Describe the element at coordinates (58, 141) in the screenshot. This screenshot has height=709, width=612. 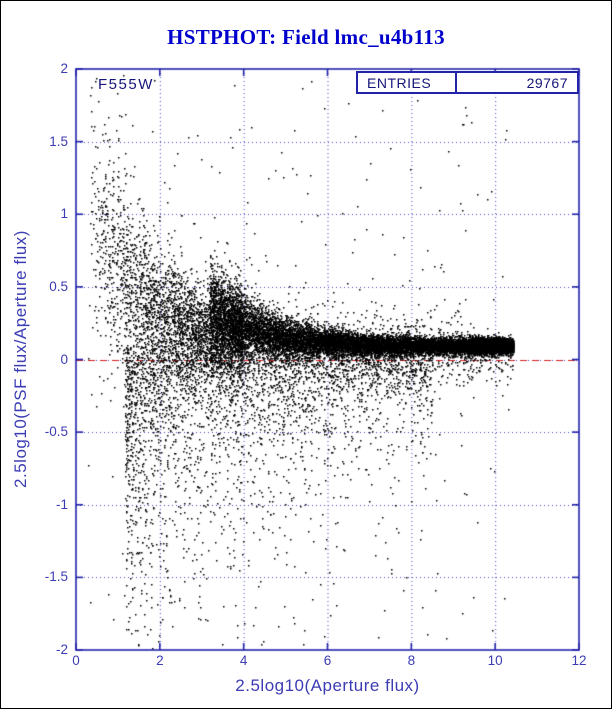
I see `y-tick-label: 1.5` at that location.